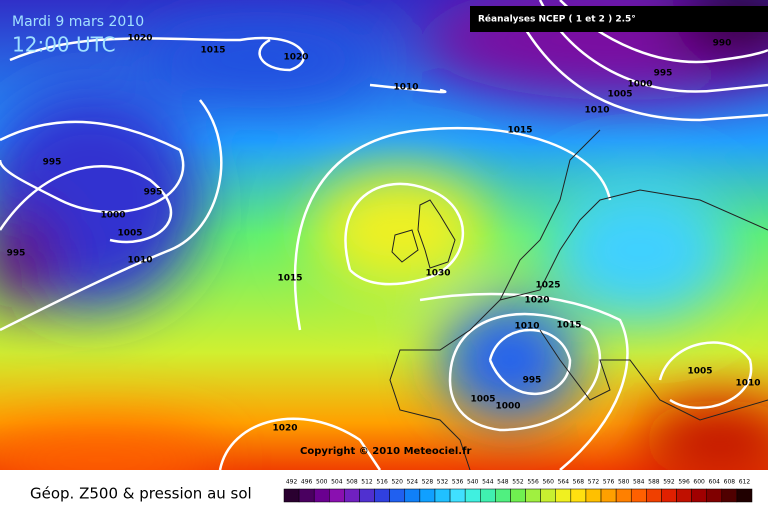  Describe the element at coordinates (385, 451) in the screenshot. I see `copyright: Copyright © 2010 Meteociel.fr` at that location.